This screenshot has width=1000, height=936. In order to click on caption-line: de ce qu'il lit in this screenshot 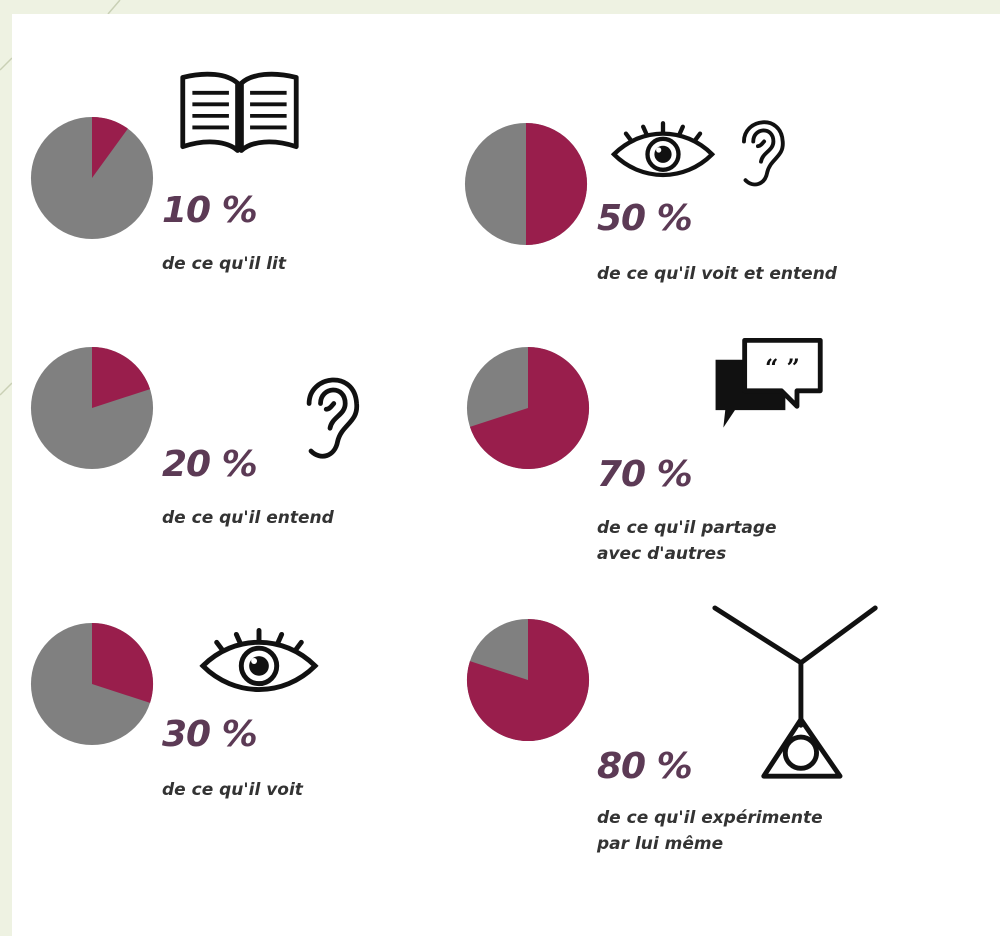, I will do `click(224, 264)`.